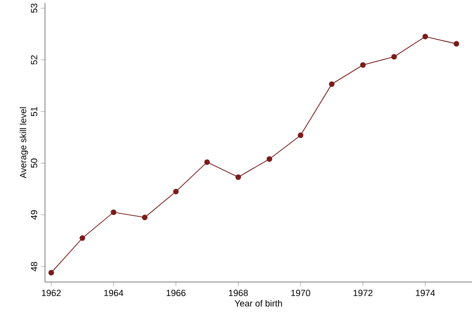  Describe the element at coordinates (176, 293) in the screenshot. I see `x-tick-label: 1966` at that location.